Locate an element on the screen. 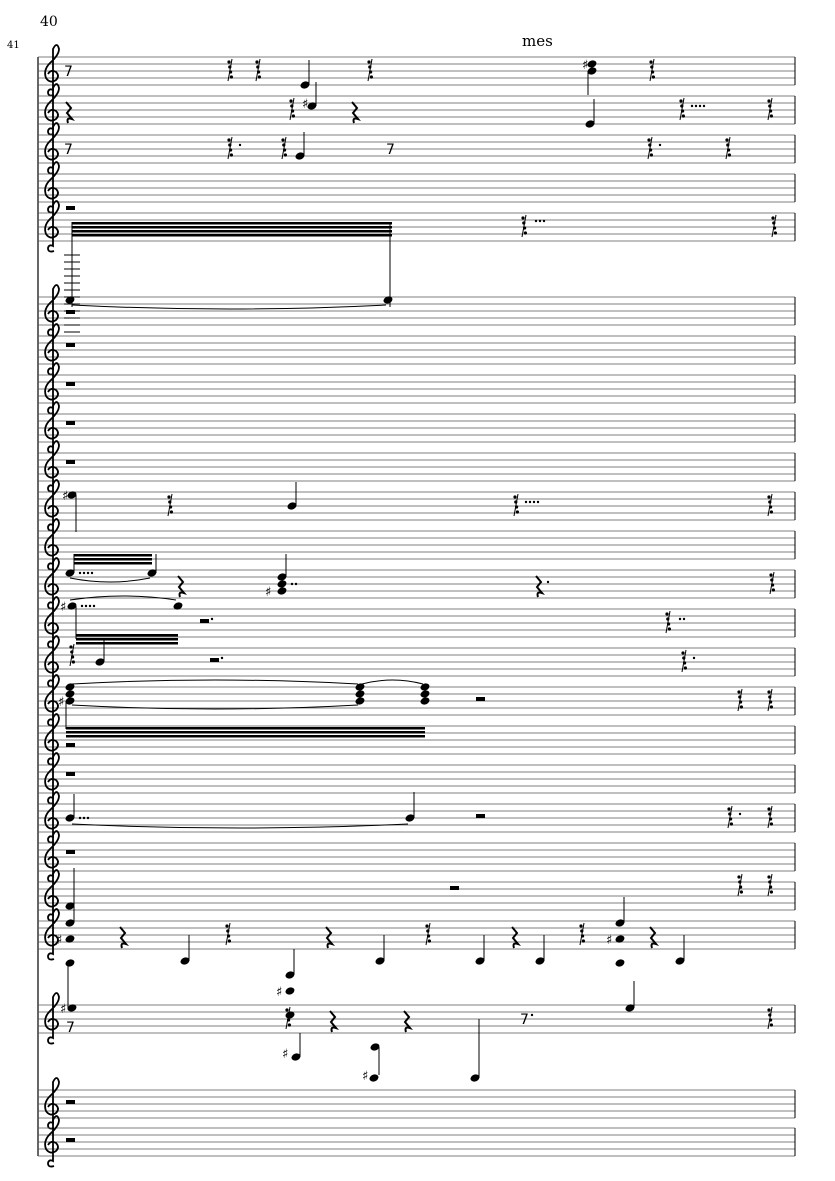 This screenshot has height=1181, width=835. measure-number-side: 41 is located at coordinates (13, 45).